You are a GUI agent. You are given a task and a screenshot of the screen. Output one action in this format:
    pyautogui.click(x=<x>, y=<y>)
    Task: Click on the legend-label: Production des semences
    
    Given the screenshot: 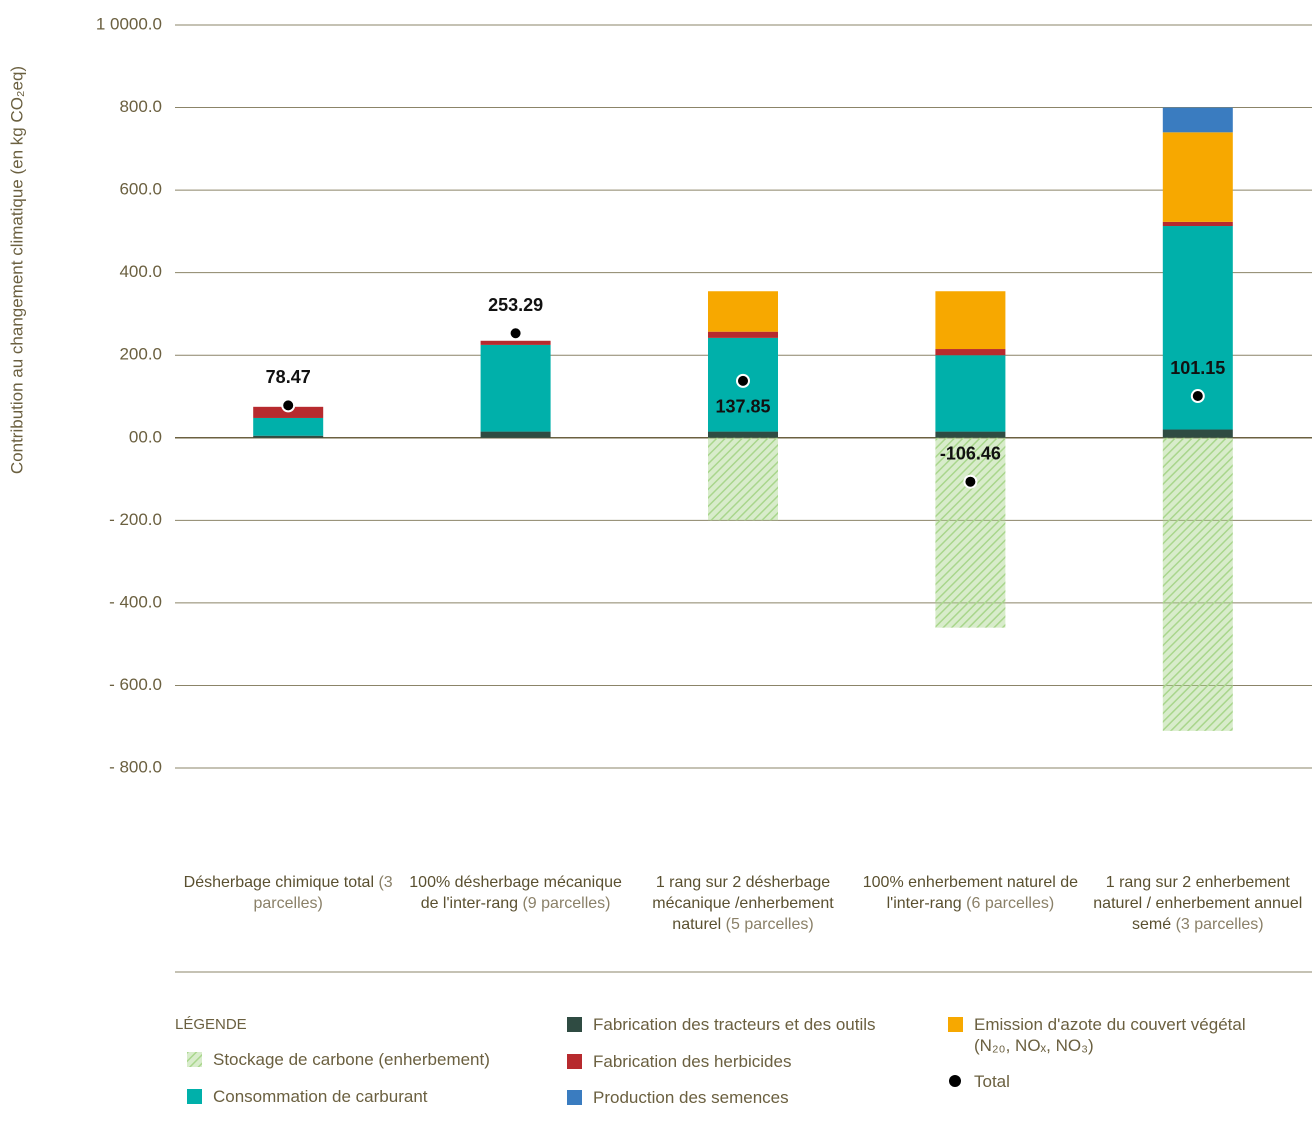 What is the action you would take?
    pyautogui.click(x=691, y=1097)
    